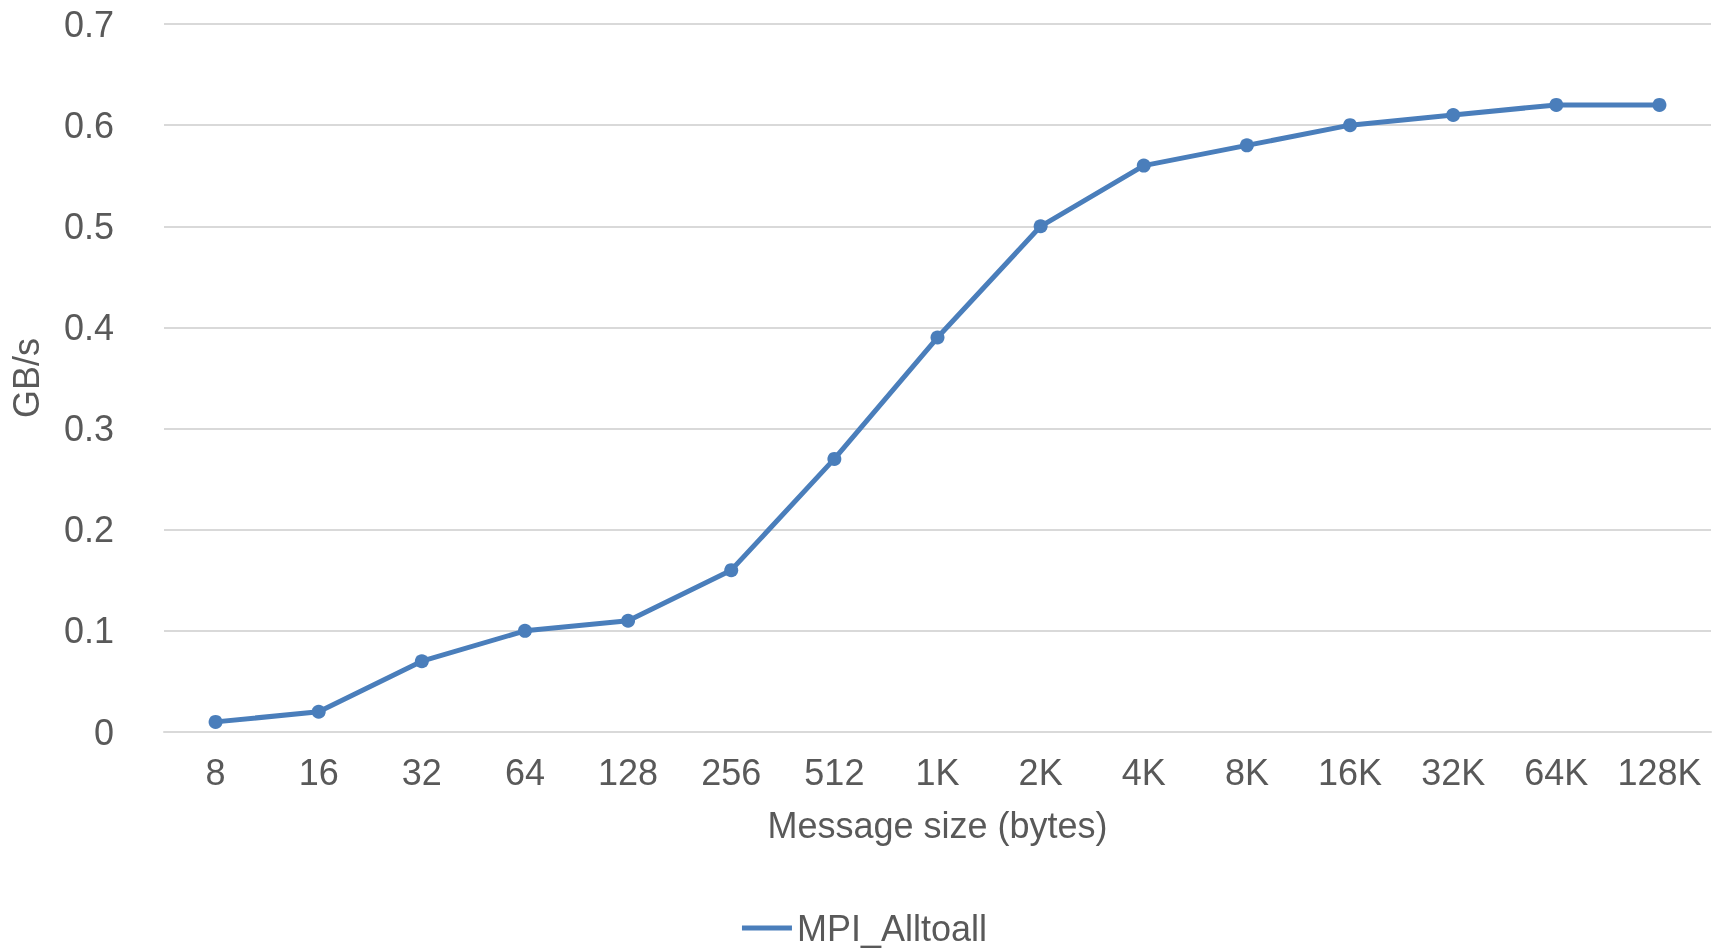 The width and height of the screenshot is (1729, 951). What do you see at coordinates (1350, 772) in the screenshot?
I see `x-tick-label: 16K` at bounding box center [1350, 772].